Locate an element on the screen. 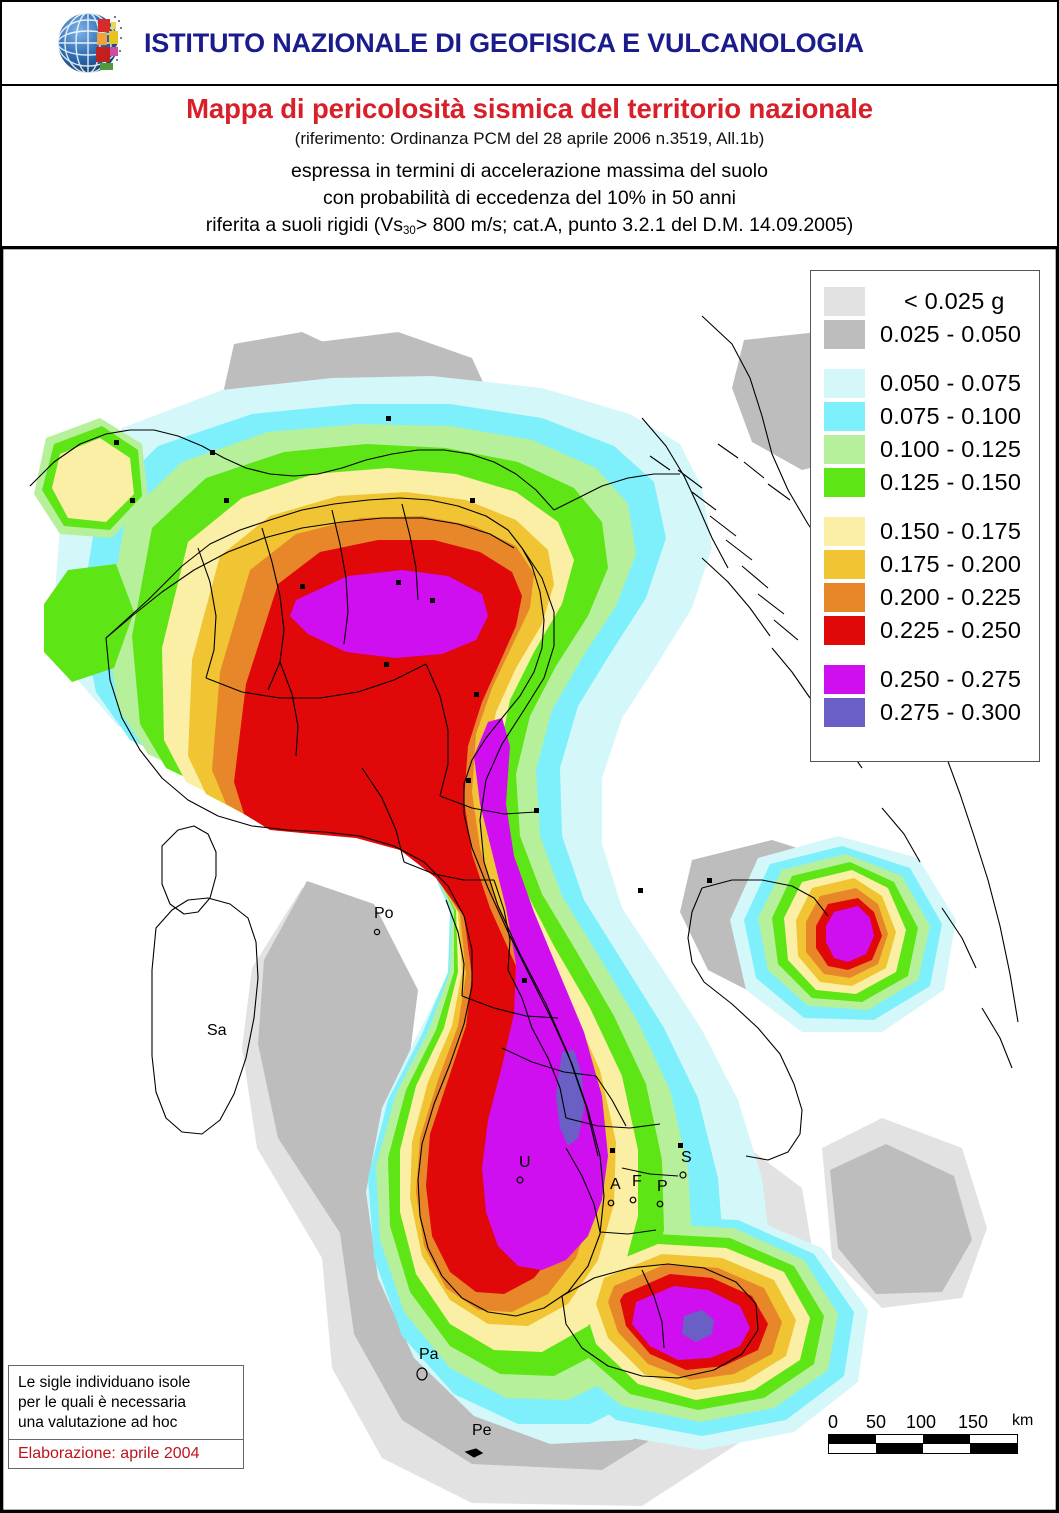 This screenshot has height=1513, width=1059. note-line-3: una valutazione ad hoc is located at coordinates (98, 1422).